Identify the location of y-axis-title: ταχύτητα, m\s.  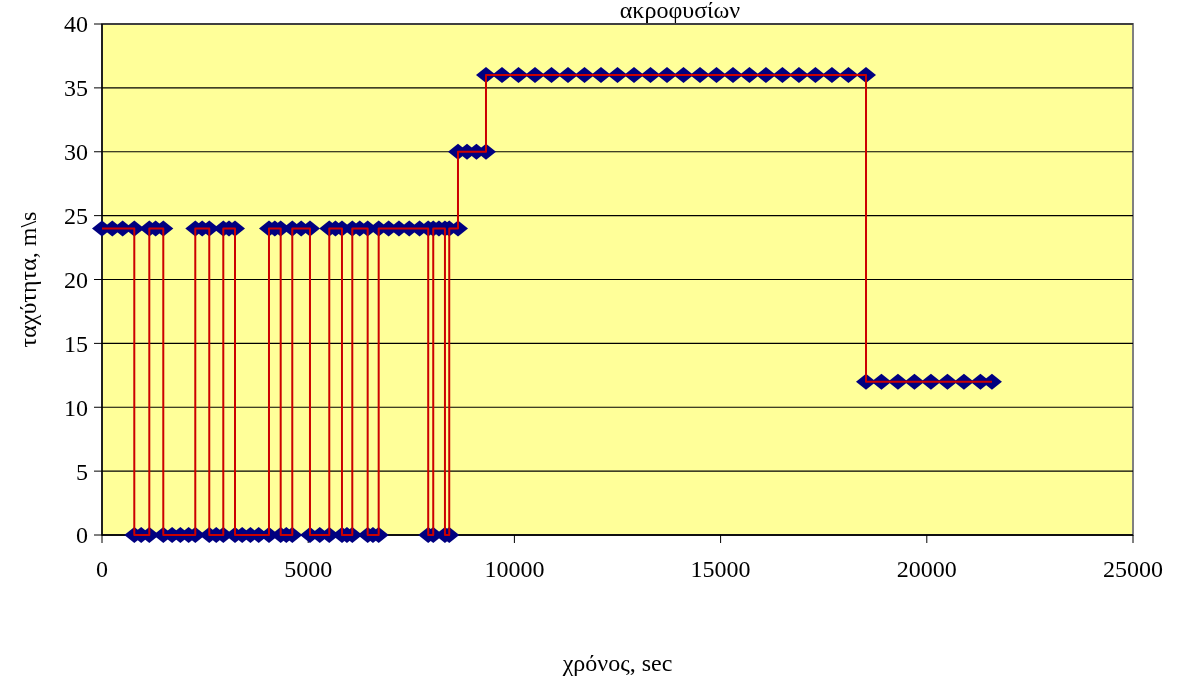
(28, 279).